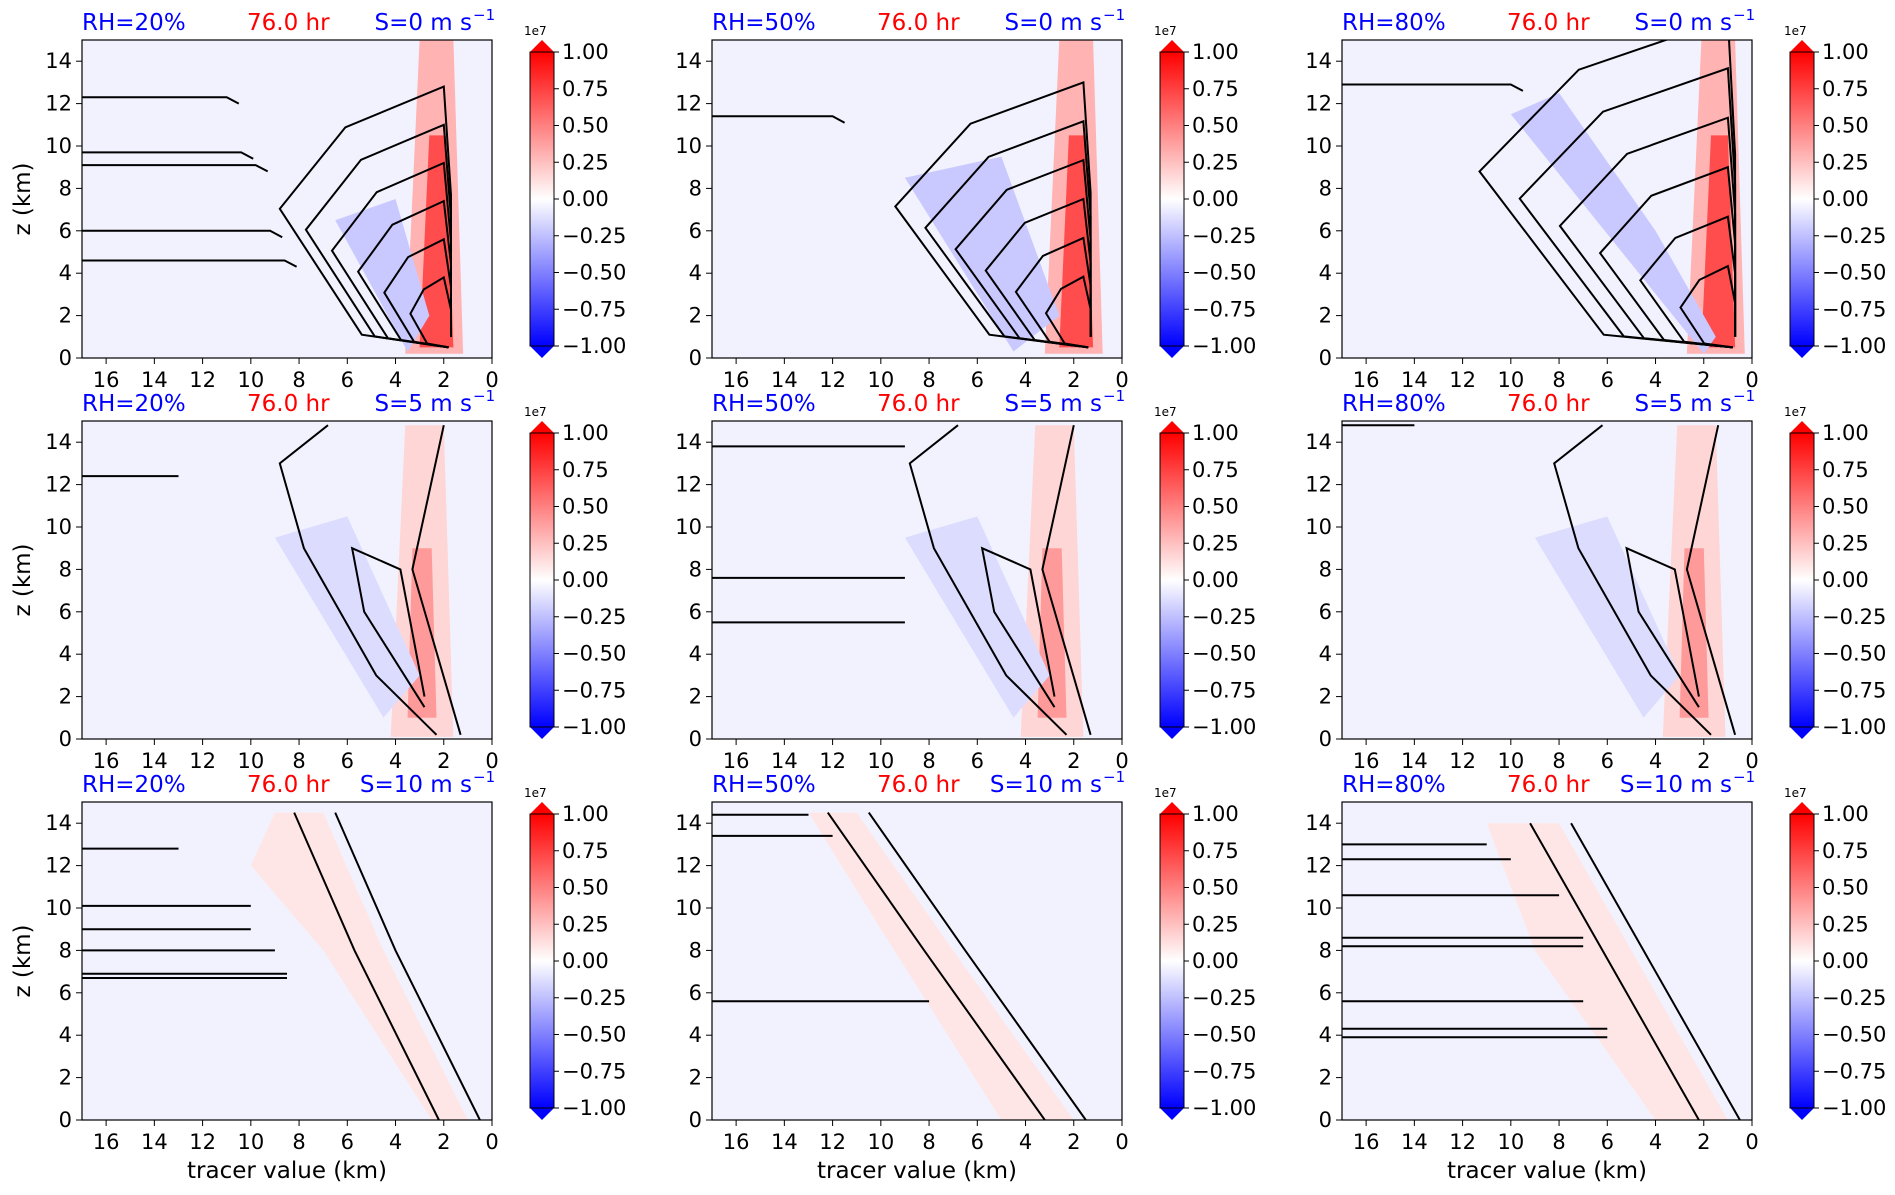  What do you see at coordinates (1854, 690) in the screenshot?
I see `colorbar-tick-label: −0.75` at bounding box center [1854, 690].